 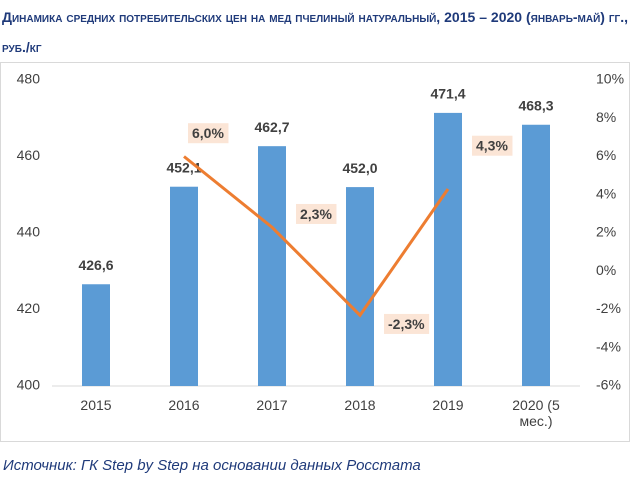 I want to click on line-value-label-group: 2,3%, so click(x=316, y=213).